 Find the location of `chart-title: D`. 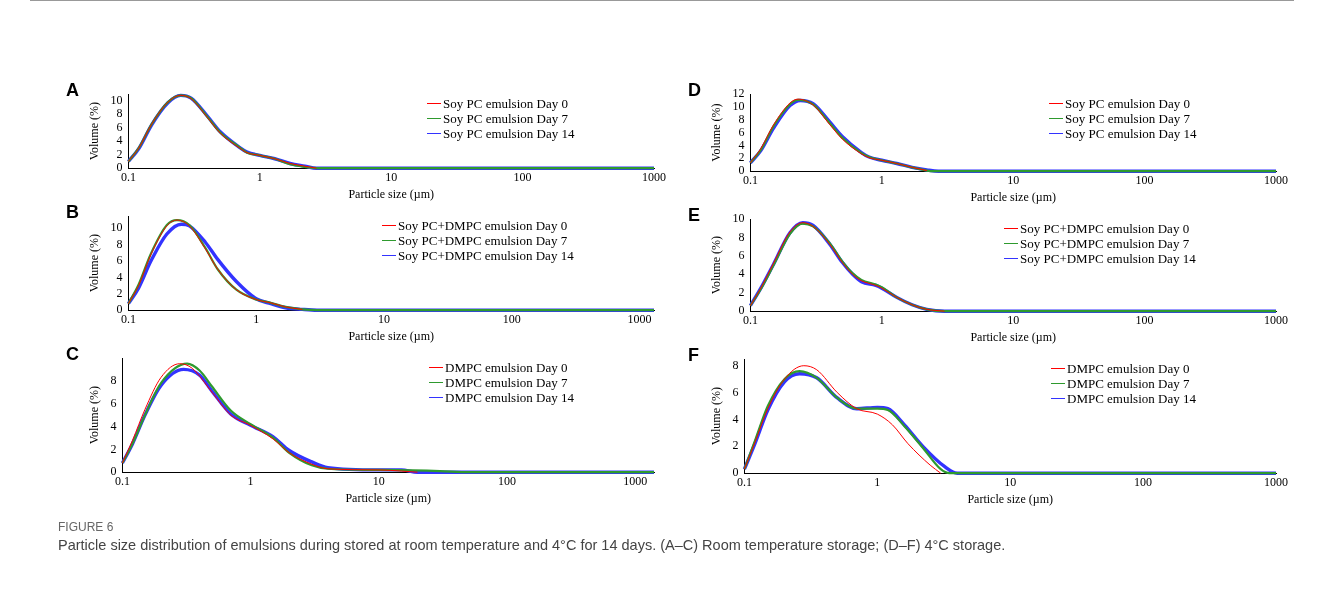

chart-title: D is located at coordinates (694, 90).